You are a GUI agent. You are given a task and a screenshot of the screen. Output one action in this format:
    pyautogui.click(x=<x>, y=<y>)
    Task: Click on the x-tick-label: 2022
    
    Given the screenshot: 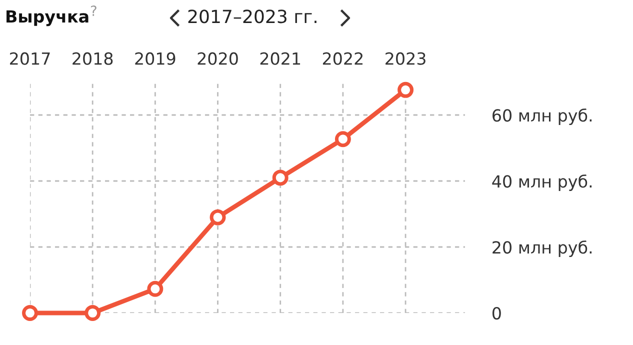 What is the action you would take?
    pyautogui.click(x=342, y=58)
    